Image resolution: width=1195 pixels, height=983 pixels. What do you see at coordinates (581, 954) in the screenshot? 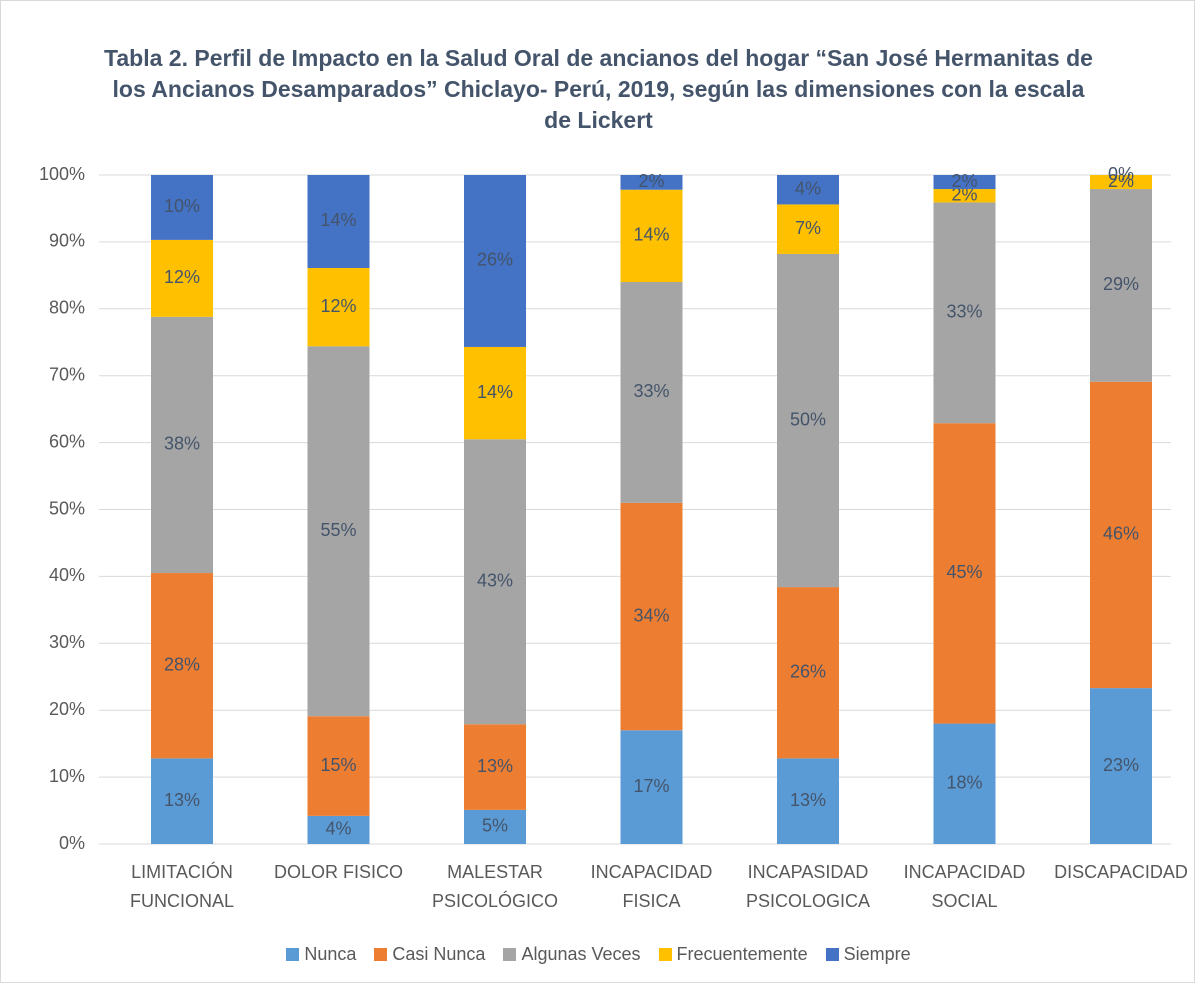
I see `legend-label: Algunas Veces` at bounding box center [581, 954].